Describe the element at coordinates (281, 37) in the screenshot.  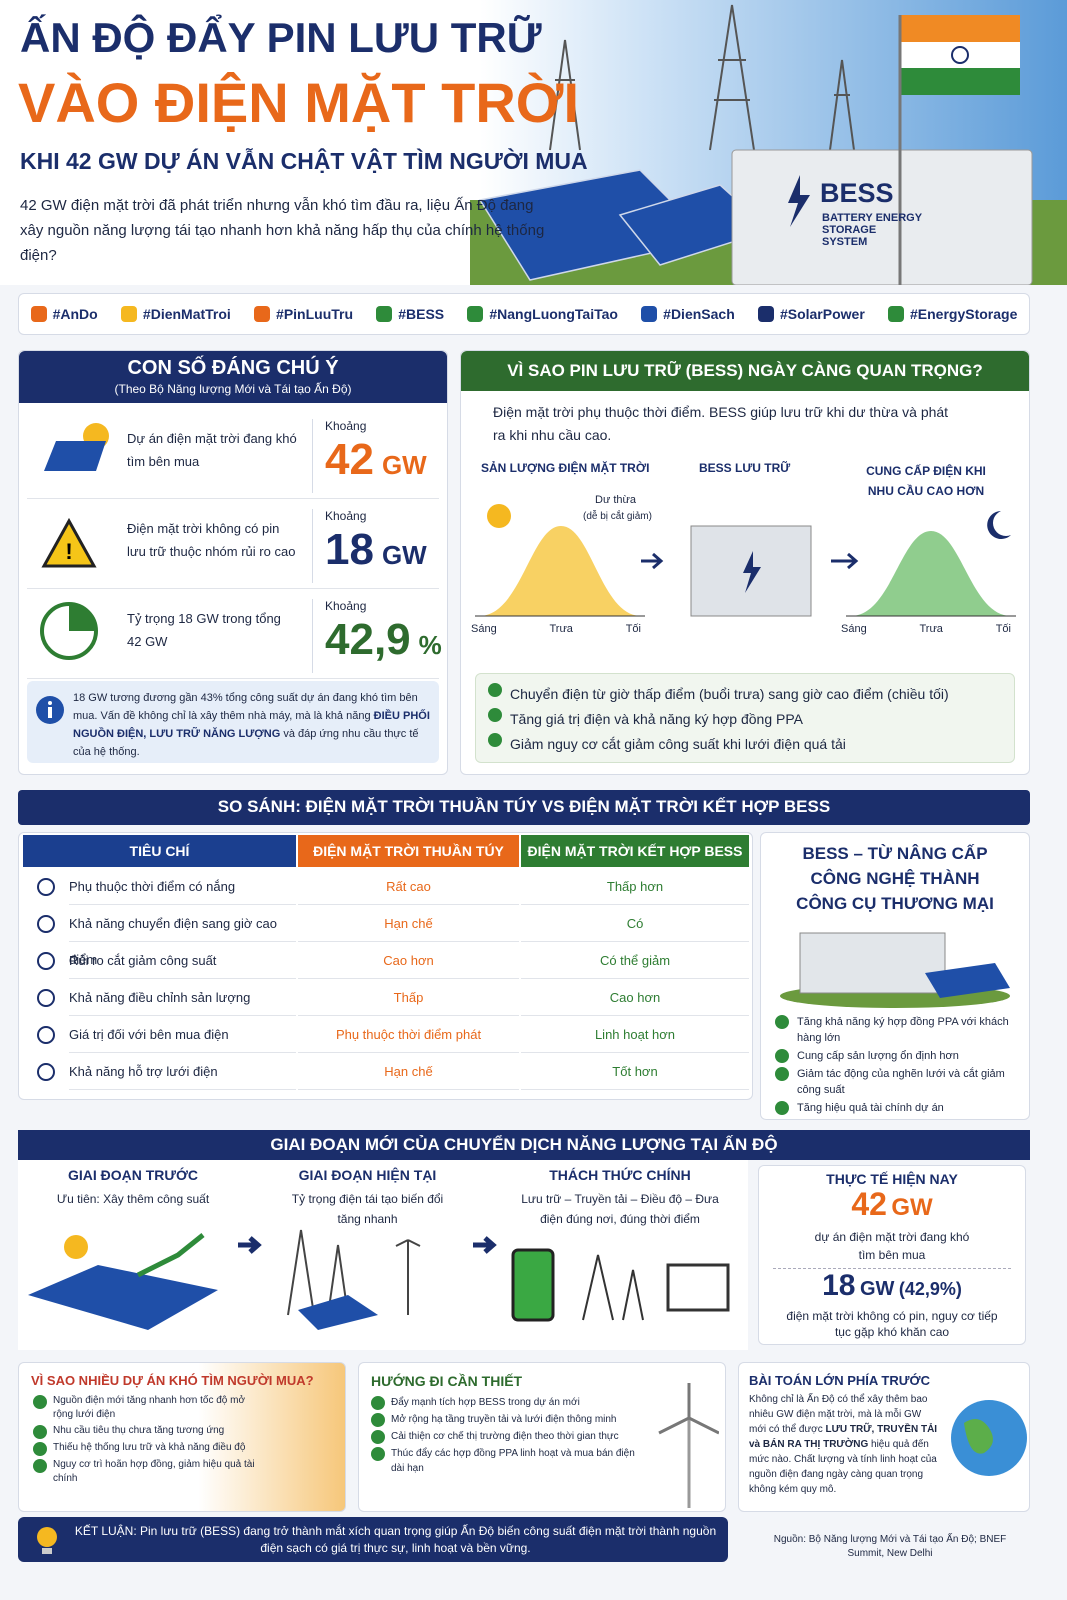
I see `title-line1: ẤN ĐỘ ĐẨY PIN LƯU TRỮ` at that location.